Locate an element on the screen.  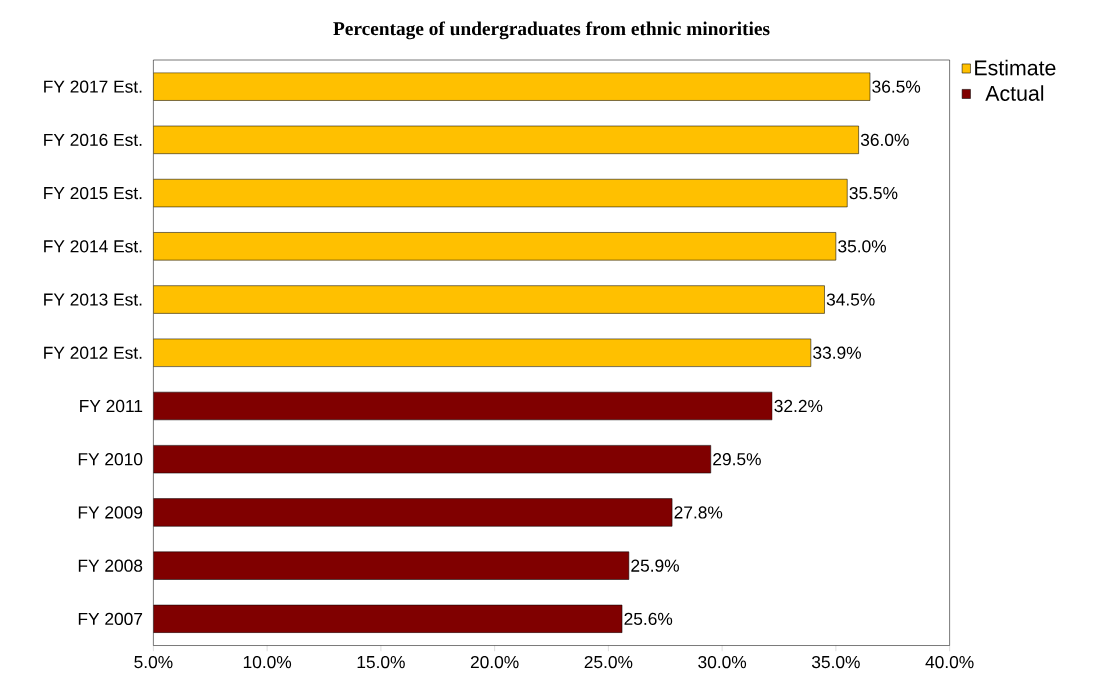
data-label: 29.5% is located at coordinates (737, 459).